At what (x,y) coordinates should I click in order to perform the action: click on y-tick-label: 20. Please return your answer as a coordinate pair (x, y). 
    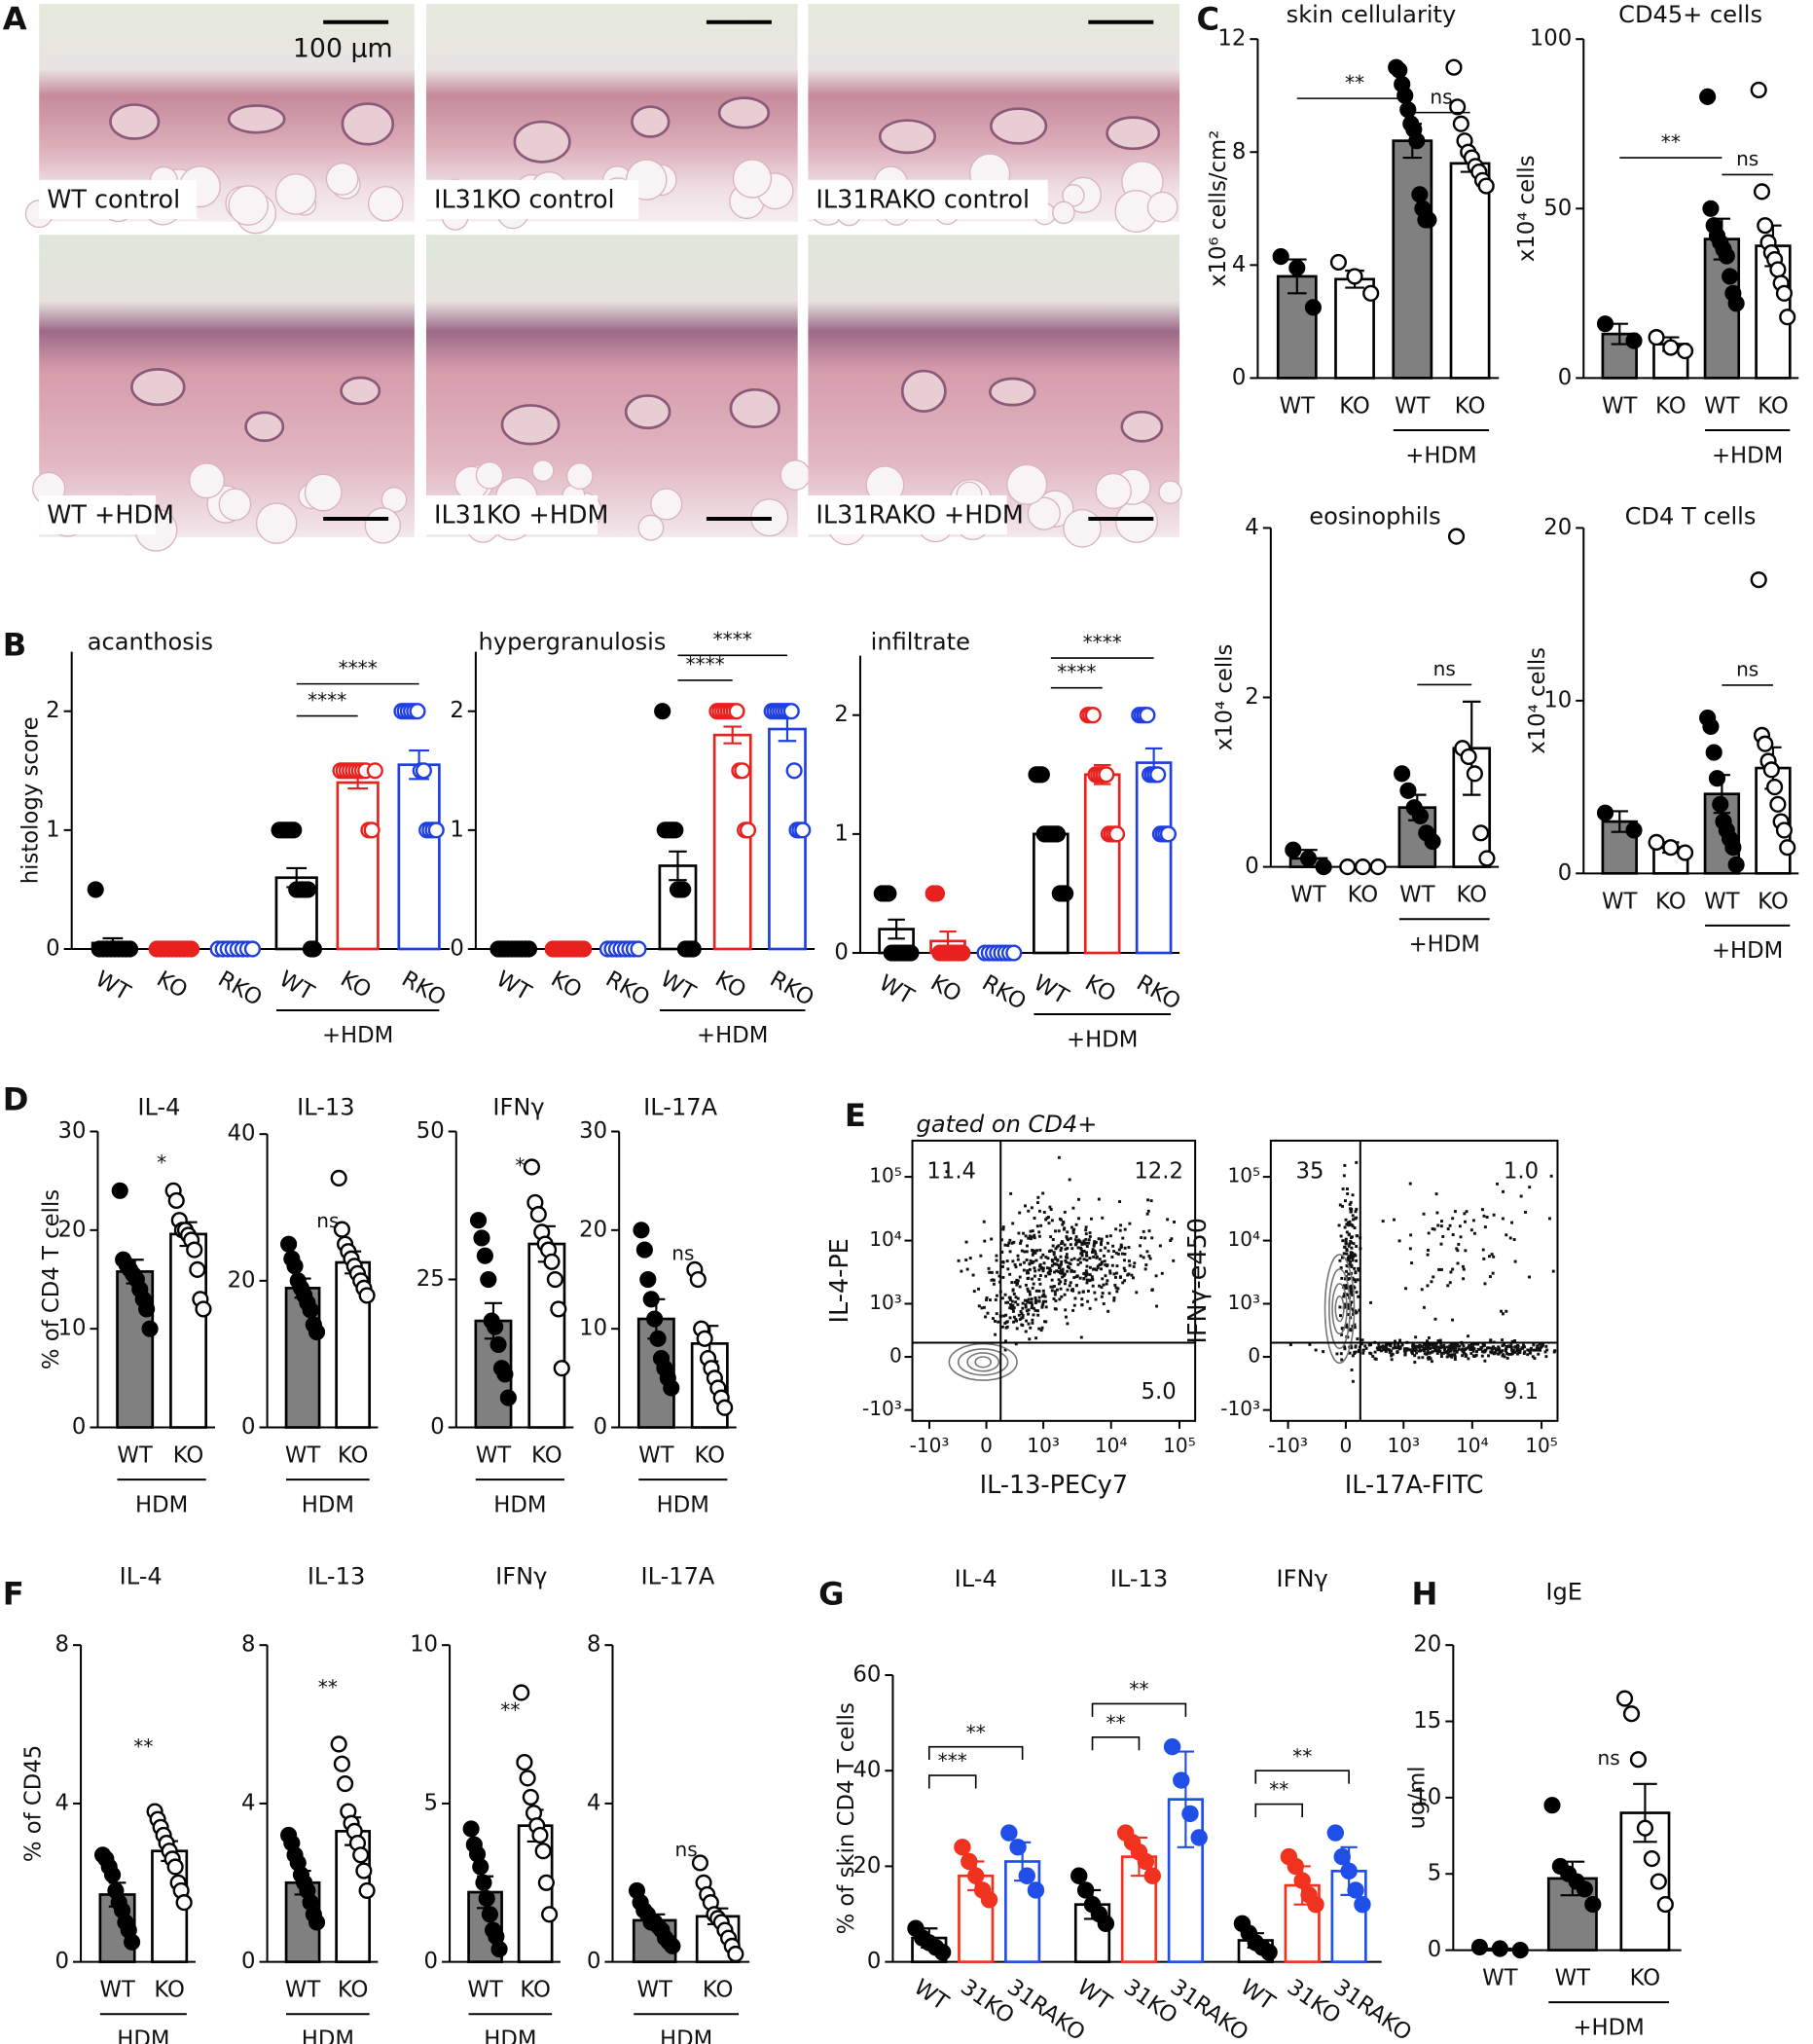
    Looking at the image, I should click on (1557, 527).